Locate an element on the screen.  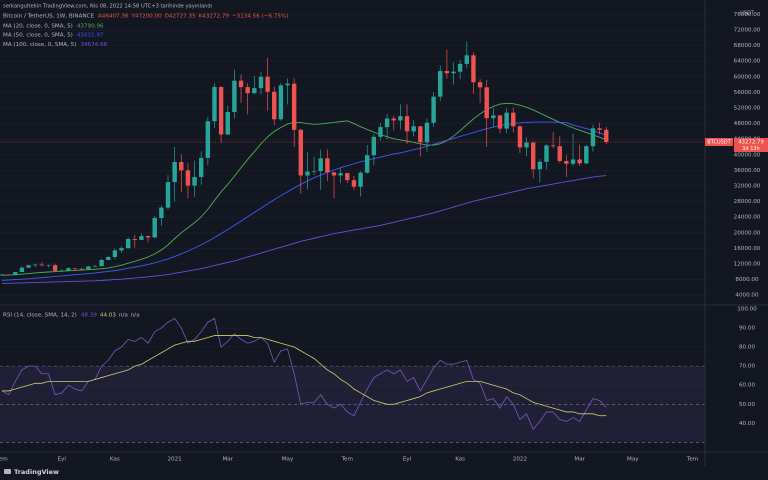
y-tick-label: 36000.00 is located at coordinates (747, 171).